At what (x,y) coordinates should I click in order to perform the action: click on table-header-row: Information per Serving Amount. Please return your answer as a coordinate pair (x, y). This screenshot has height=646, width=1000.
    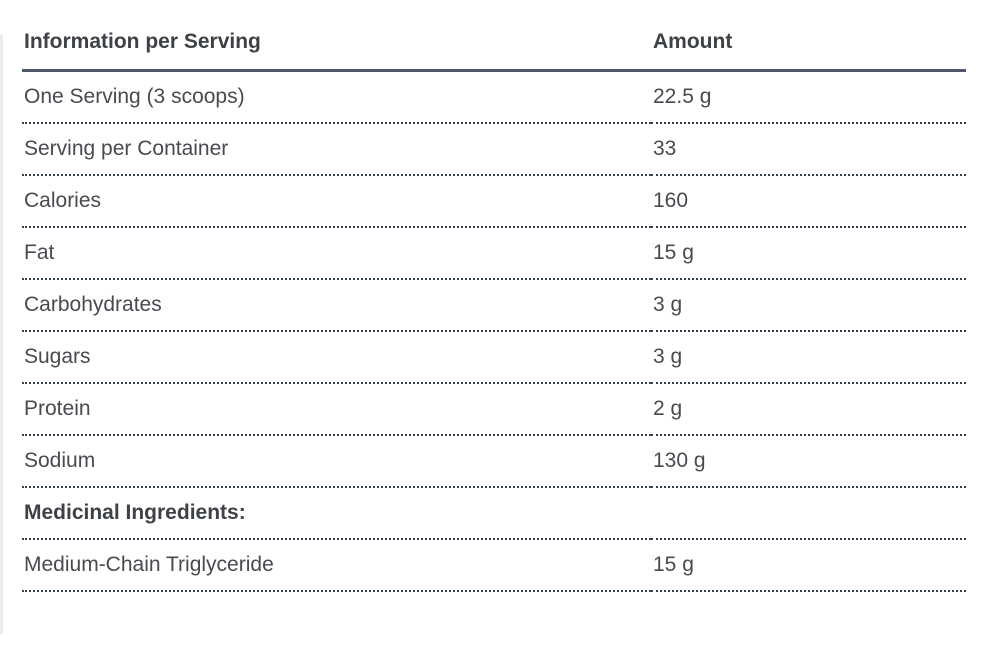
    Looking at the image, I should click on (494, 48).